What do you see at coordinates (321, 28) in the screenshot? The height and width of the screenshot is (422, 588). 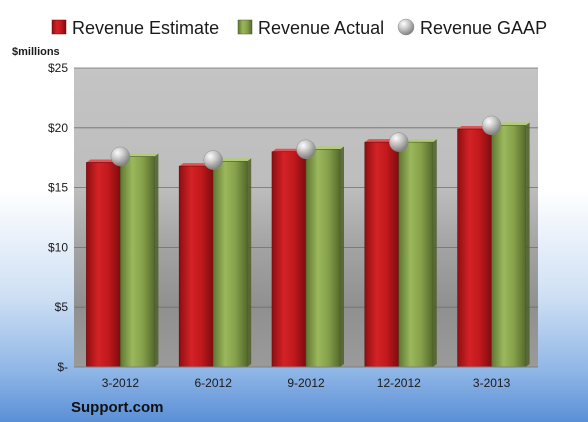 I see `legend-label-actual: Revenue Actual` at bounding box center [321, 28].